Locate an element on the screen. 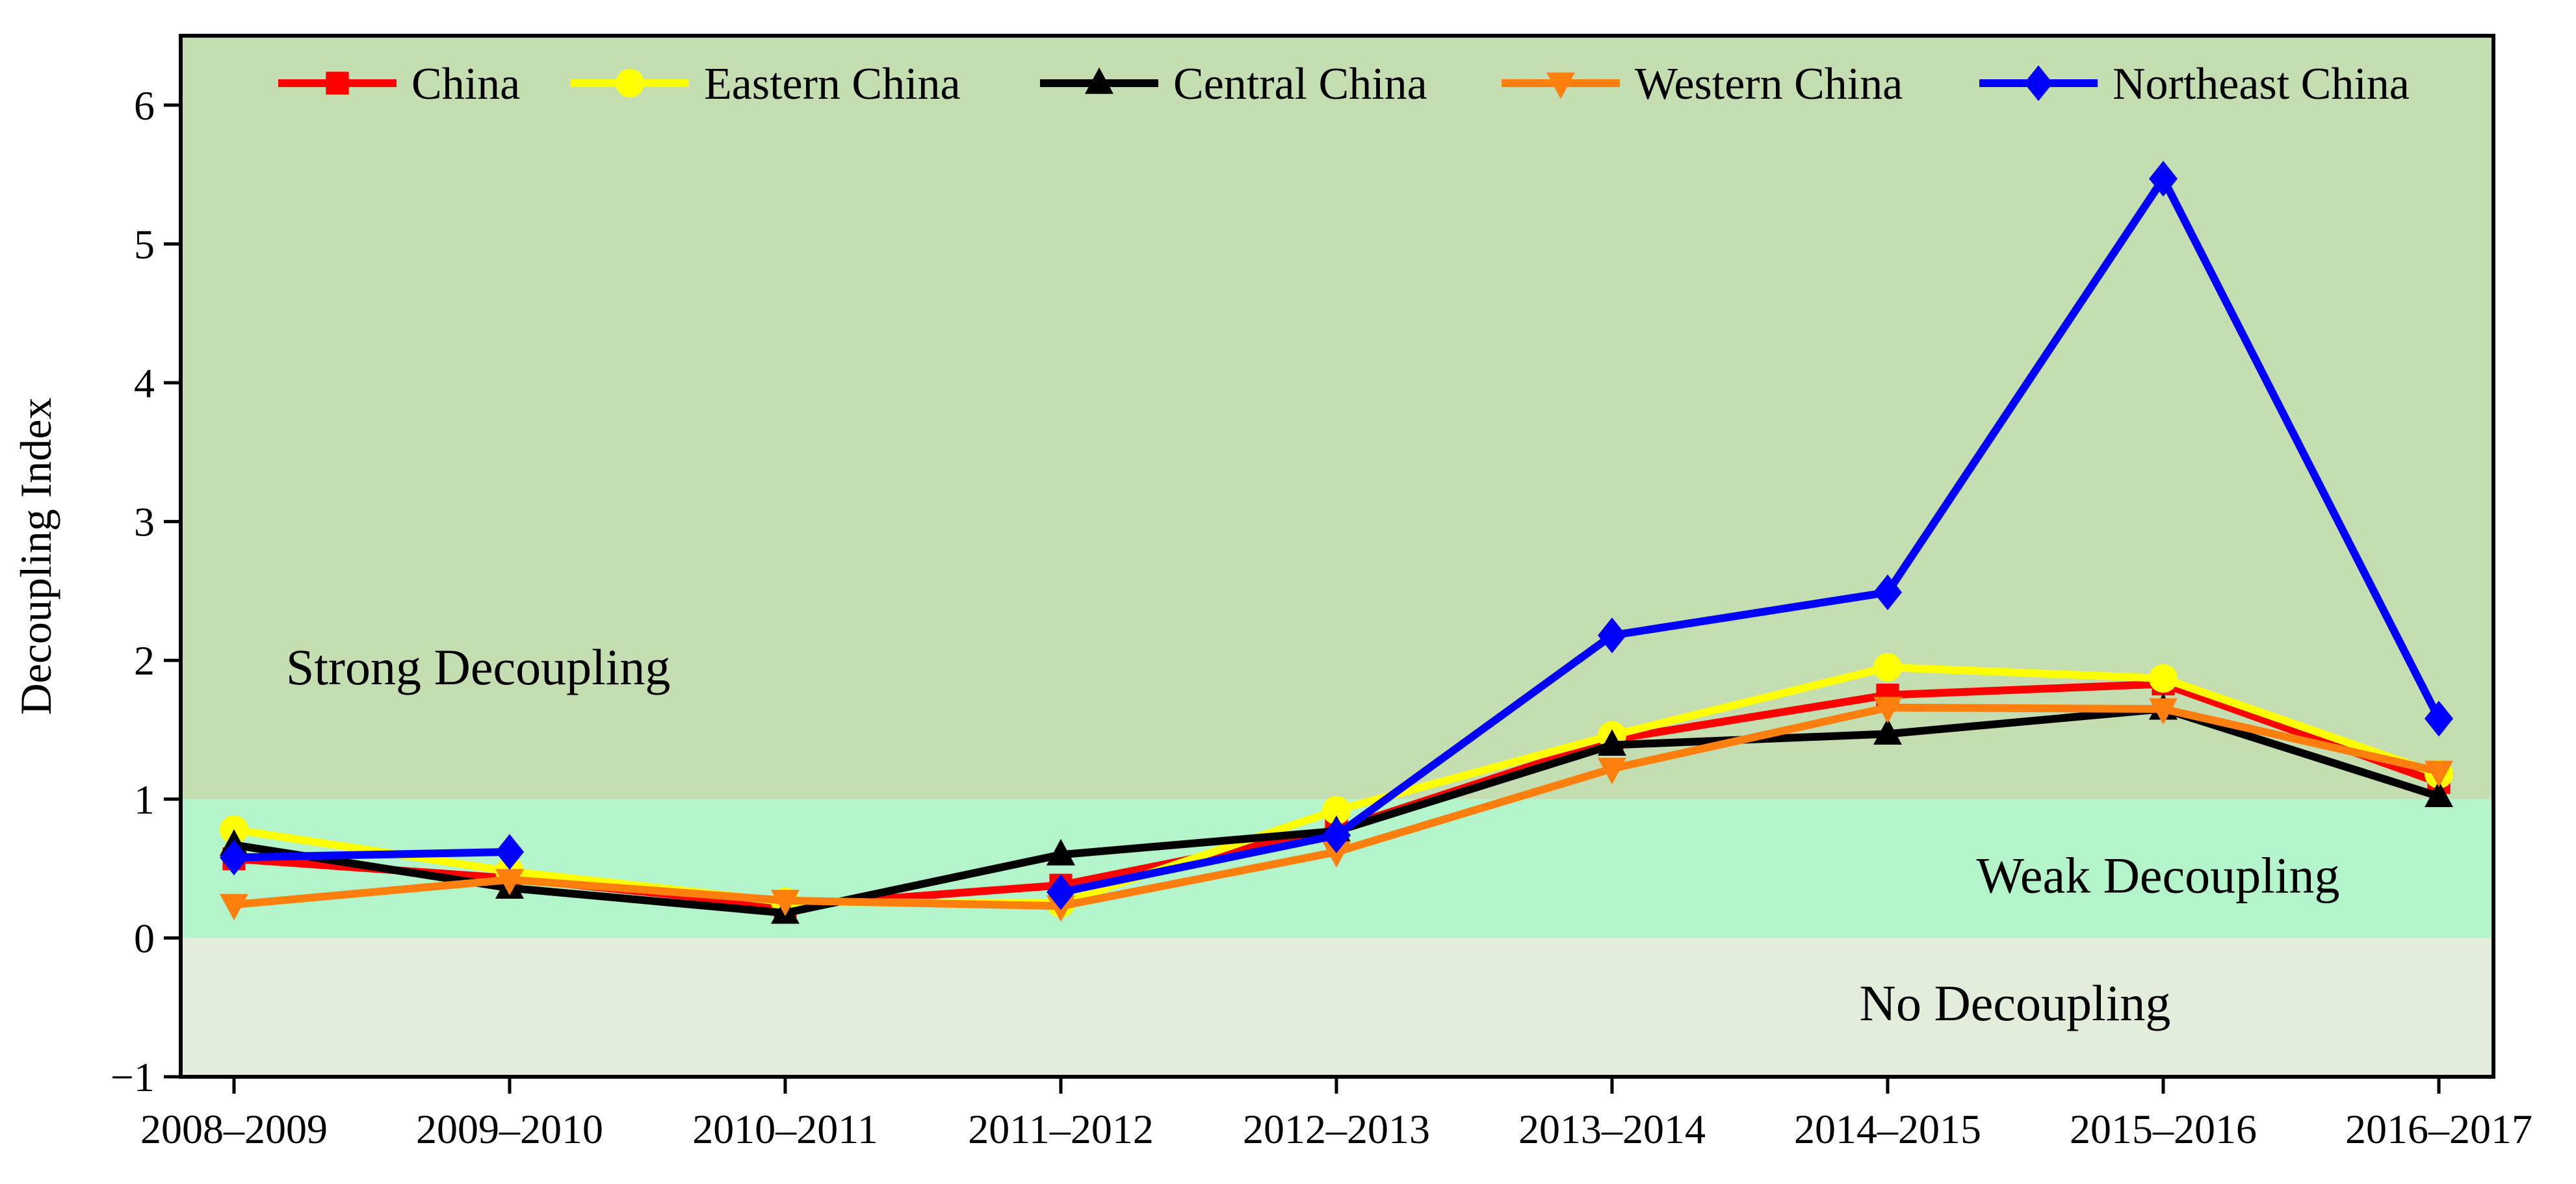 This screenshot has height=1184, width=2576. y-tick-label: 5 is located at coordinates (144, 244).